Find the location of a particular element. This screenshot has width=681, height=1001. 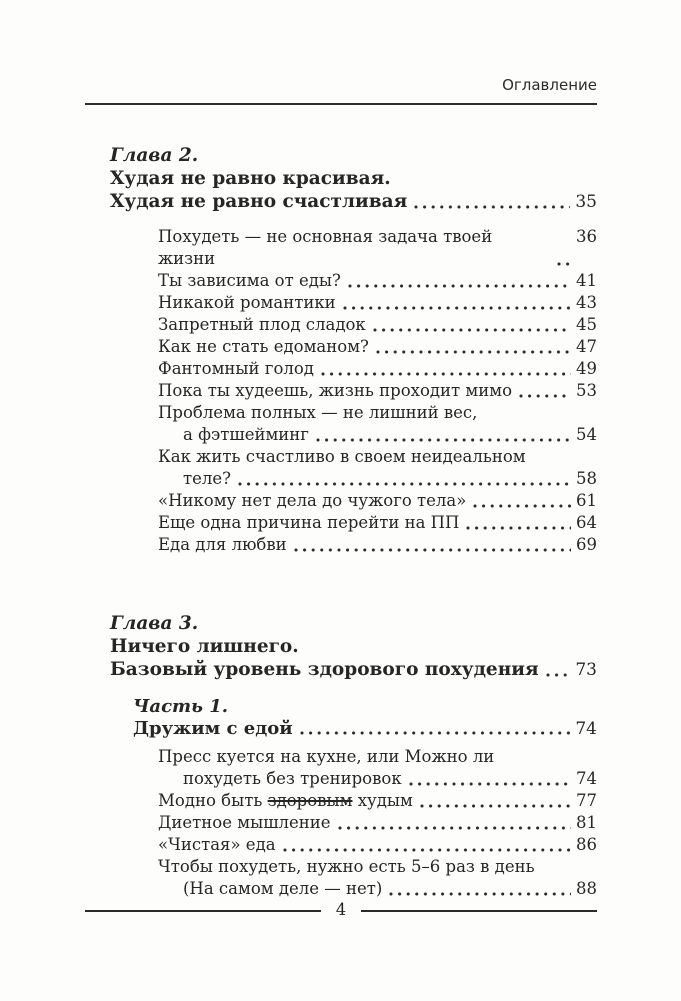

toc-entry: Еще одна причина перейти на ПП 64 is located at coordinates (377, 523).